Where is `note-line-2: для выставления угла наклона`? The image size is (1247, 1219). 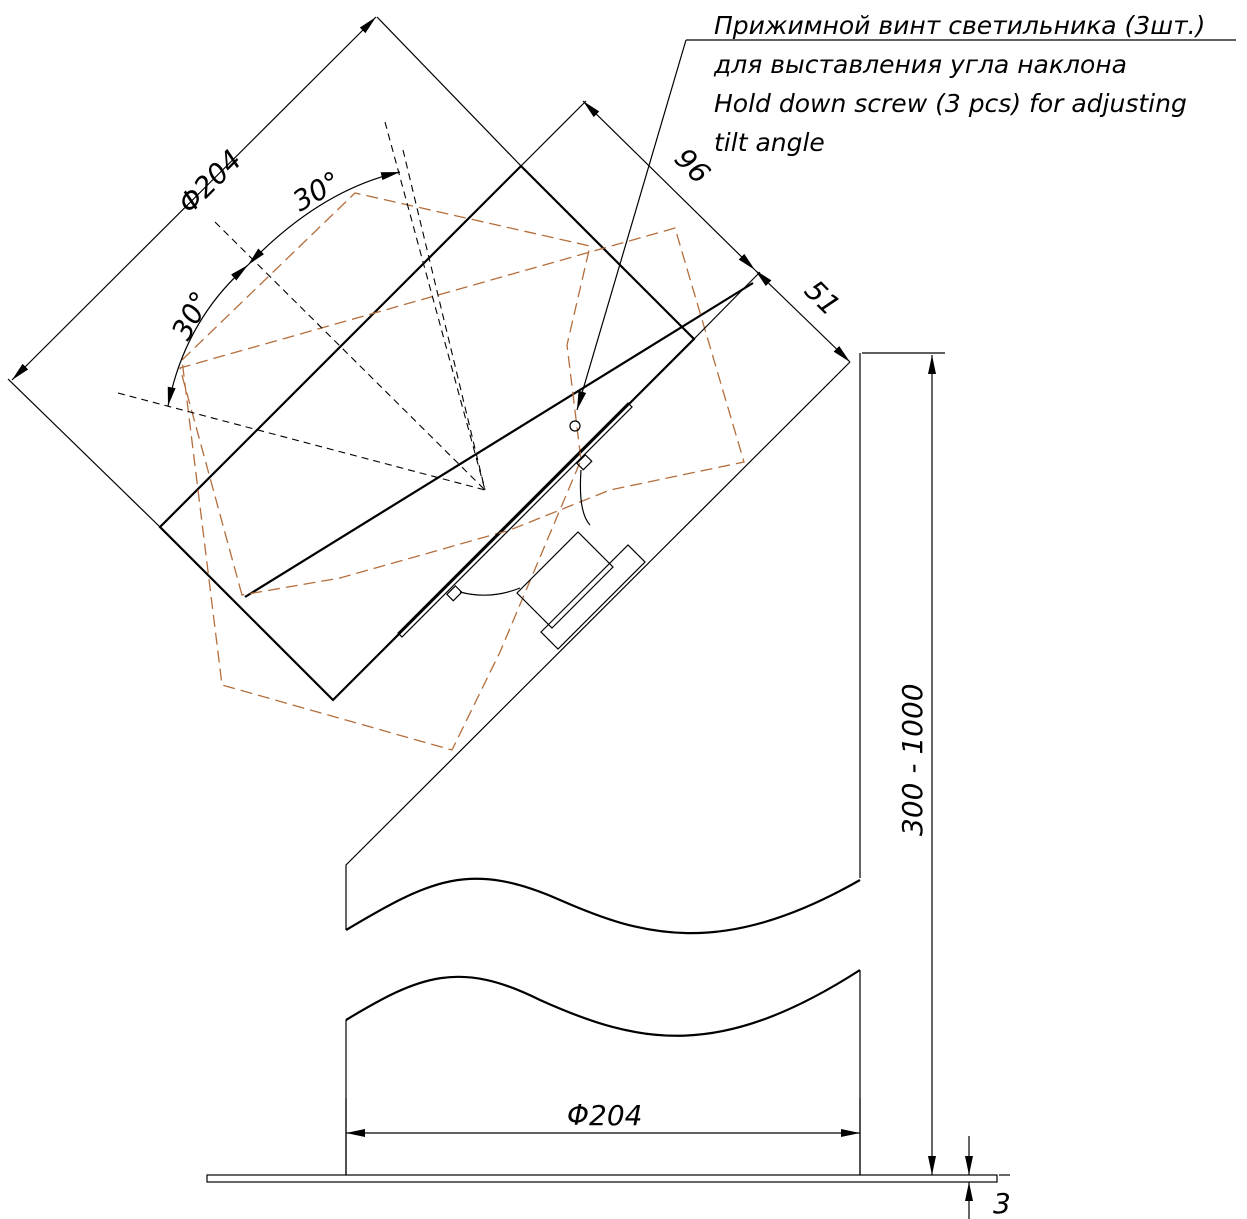 note-line-2: для выставления угла наклона is located at coordinates (920, 64).